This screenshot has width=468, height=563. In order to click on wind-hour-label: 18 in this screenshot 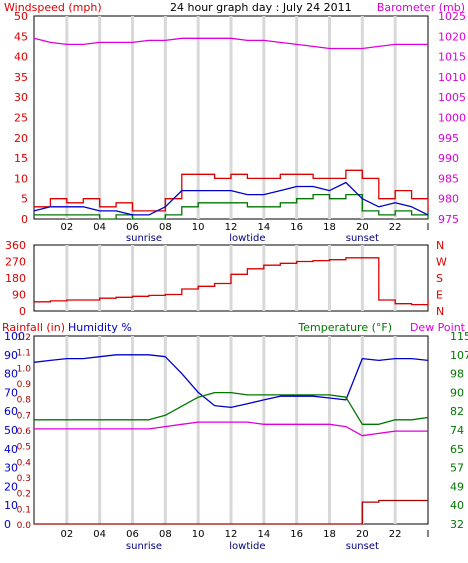, I will do `click(329, 227)`.